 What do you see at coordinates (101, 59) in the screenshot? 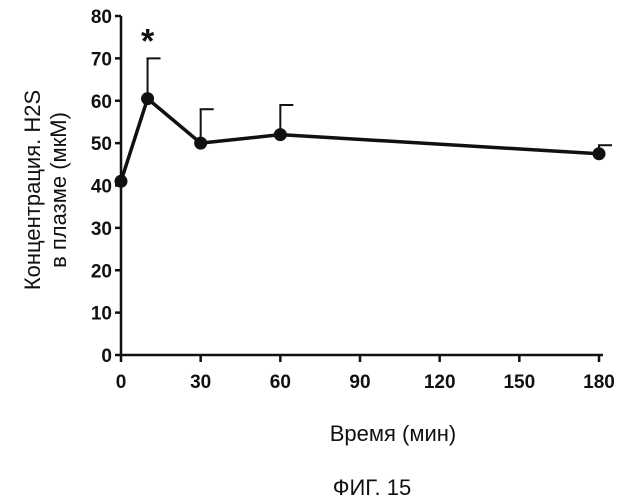
I see `y-tick-label: 70` at bounding box center [101, 59].